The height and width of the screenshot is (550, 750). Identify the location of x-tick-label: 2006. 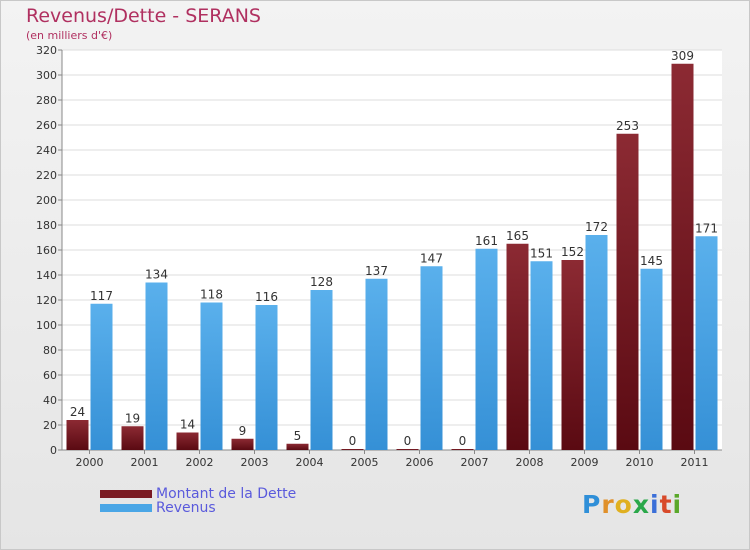
(420, 462).